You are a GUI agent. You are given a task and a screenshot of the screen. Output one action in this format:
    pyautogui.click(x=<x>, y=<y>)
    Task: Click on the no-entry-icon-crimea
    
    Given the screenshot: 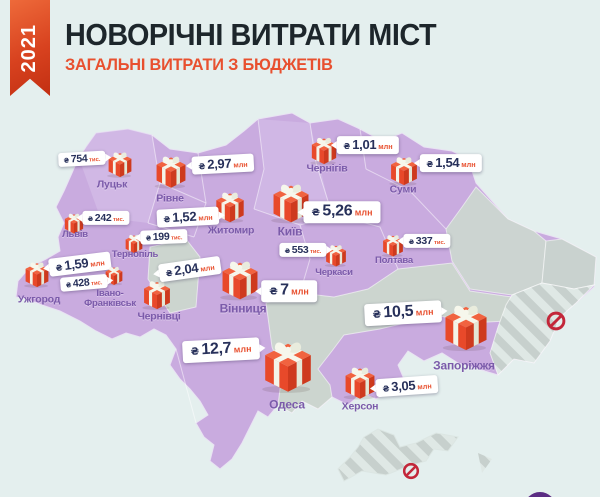 What is the action you would take?
    pyautogui.click(x=411, y=471)
    